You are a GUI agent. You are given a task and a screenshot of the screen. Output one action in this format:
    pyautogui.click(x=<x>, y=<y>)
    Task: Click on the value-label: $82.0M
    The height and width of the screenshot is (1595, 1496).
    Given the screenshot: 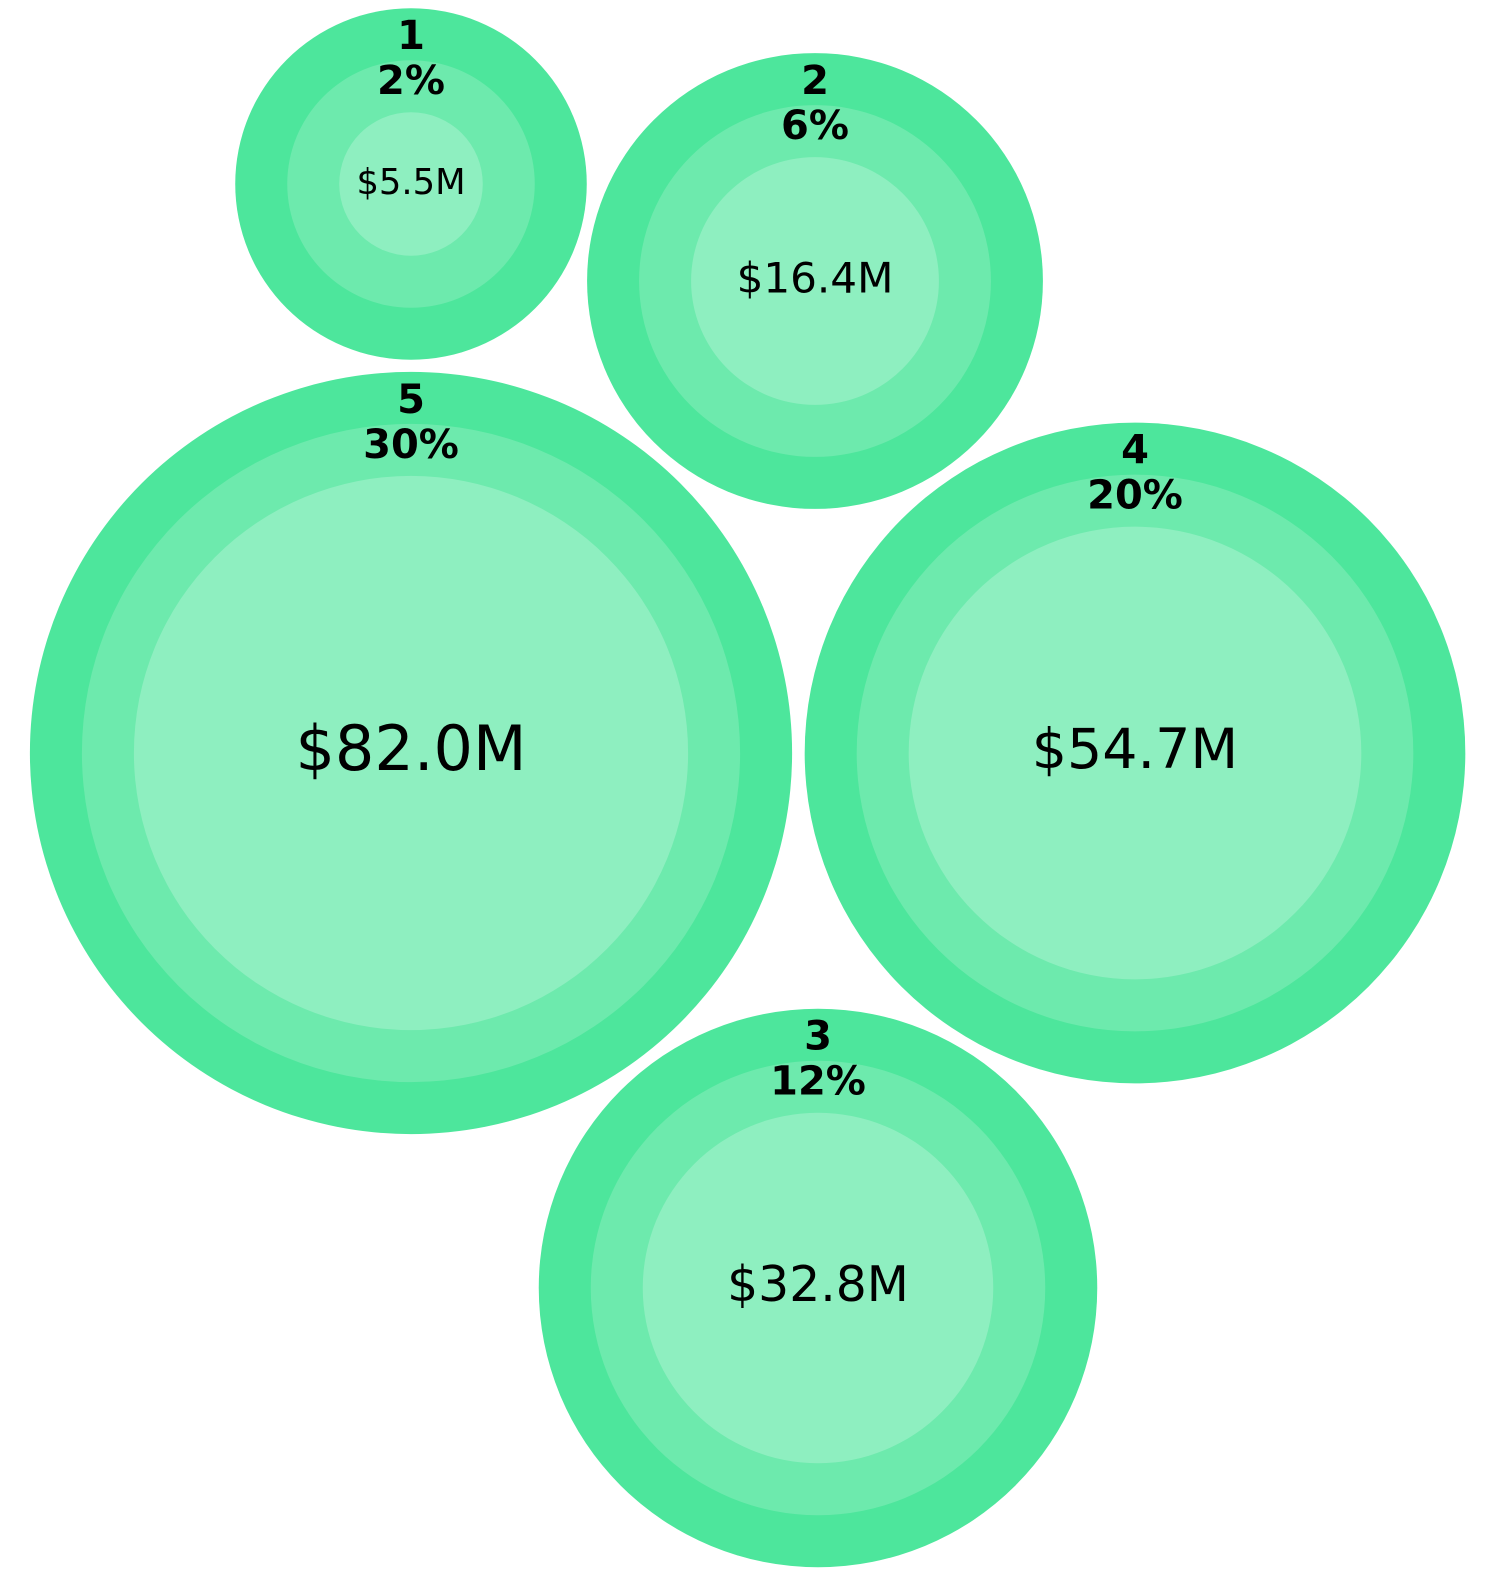 What is the action you would take?
    pyautogui.click(x=410, y=748)
    